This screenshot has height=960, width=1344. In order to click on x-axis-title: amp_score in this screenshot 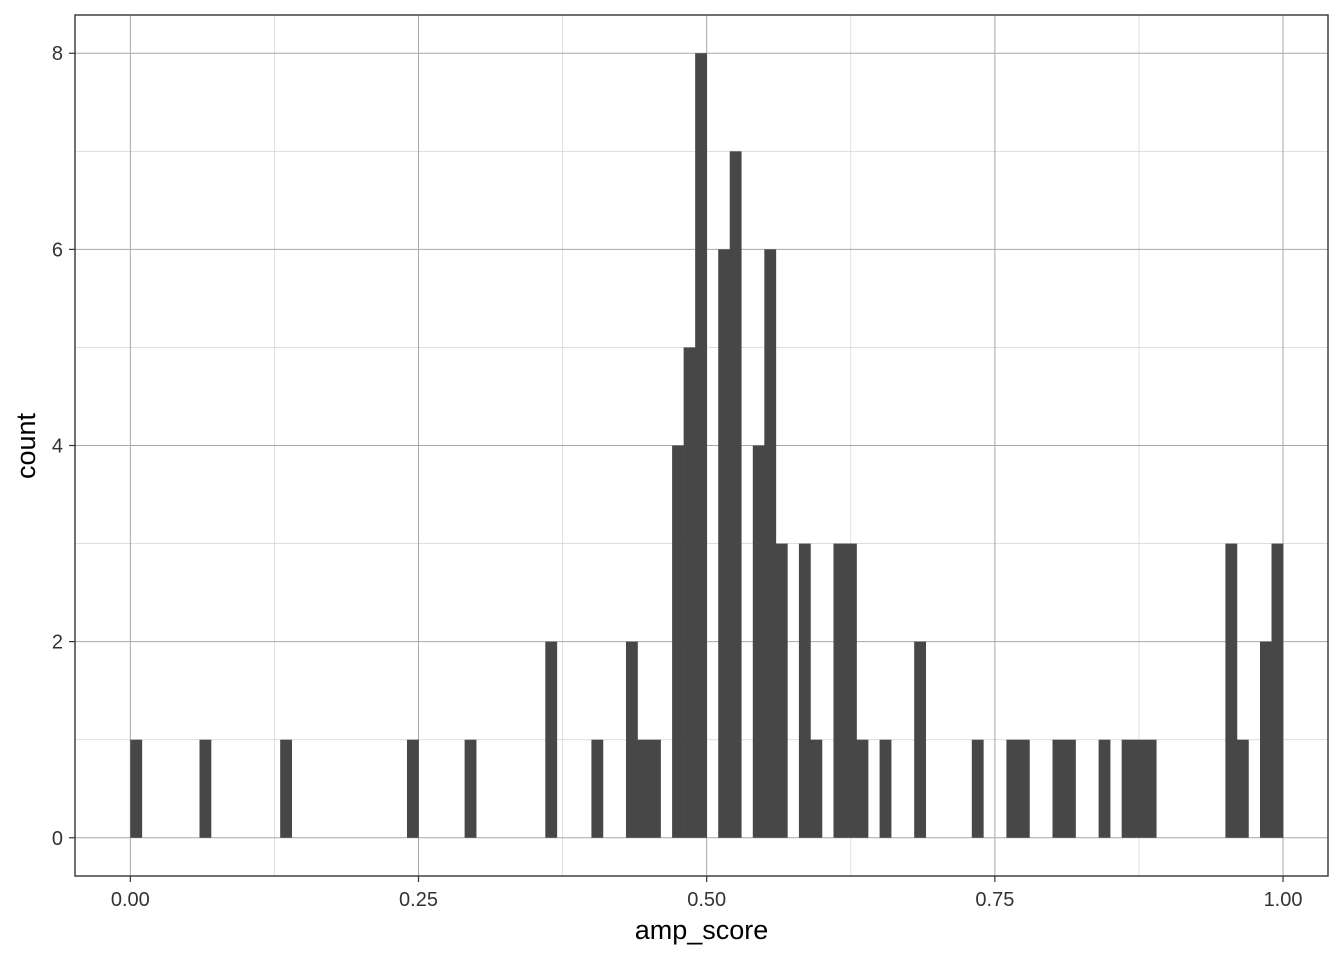, I will do `click(702, 930)`.